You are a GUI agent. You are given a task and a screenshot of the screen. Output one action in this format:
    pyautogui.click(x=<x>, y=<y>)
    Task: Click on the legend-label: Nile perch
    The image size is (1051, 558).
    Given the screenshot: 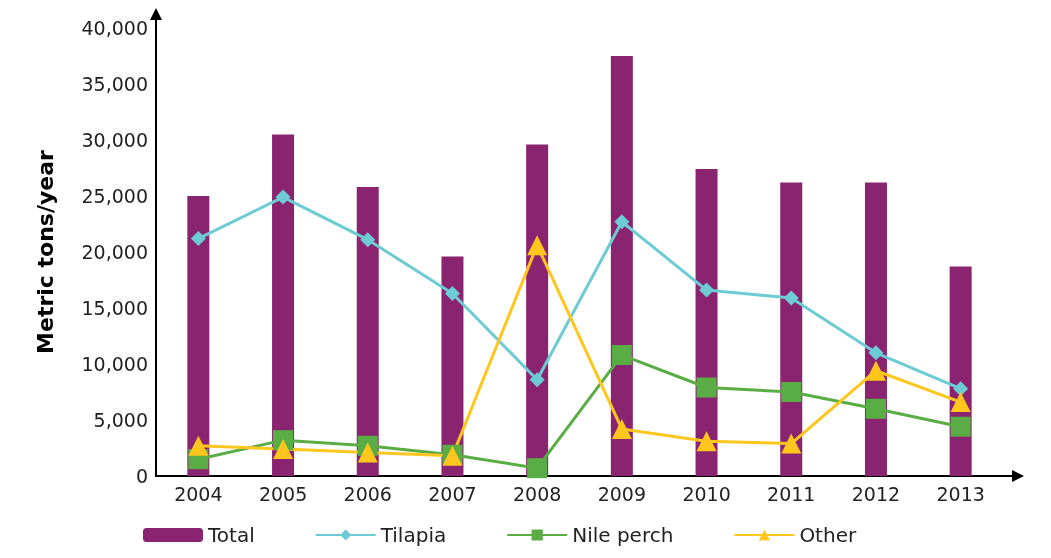 What is the action you would take?
    pyautogui.click(x=623, y=535)
    